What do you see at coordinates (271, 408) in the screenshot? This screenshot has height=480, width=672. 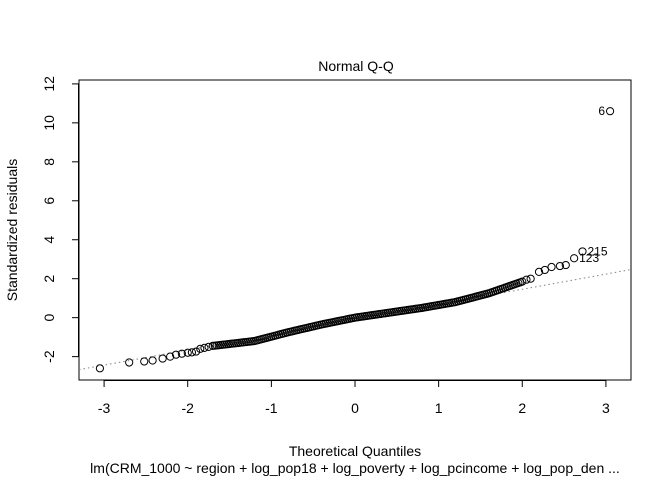 I see `x-tick-label: -1` at bounding box center [271, 408].